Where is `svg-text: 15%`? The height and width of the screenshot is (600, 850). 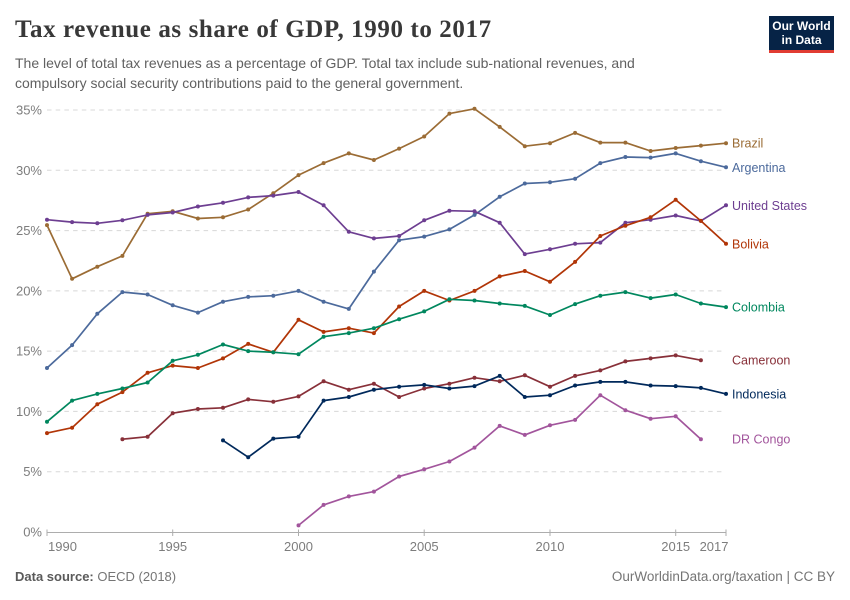 svg-text: 15% is located at coordinates (29, 351).